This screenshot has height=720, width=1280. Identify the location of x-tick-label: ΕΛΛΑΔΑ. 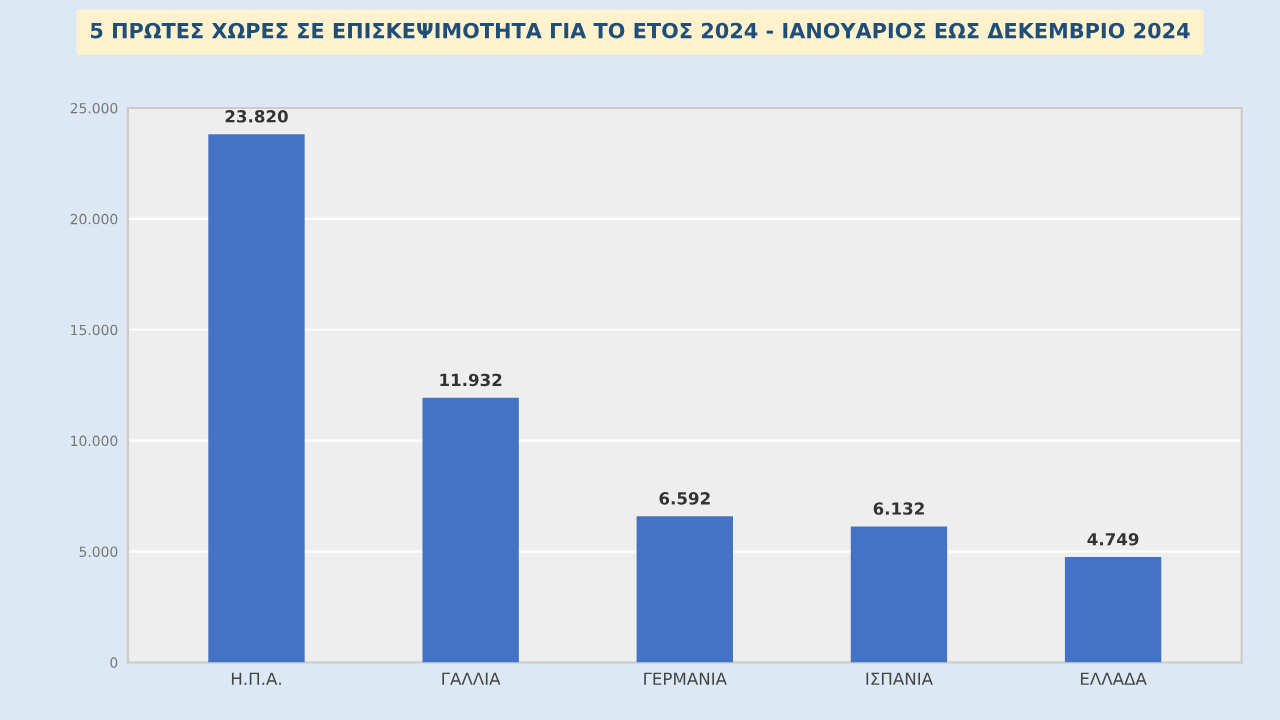
(1113, 678).